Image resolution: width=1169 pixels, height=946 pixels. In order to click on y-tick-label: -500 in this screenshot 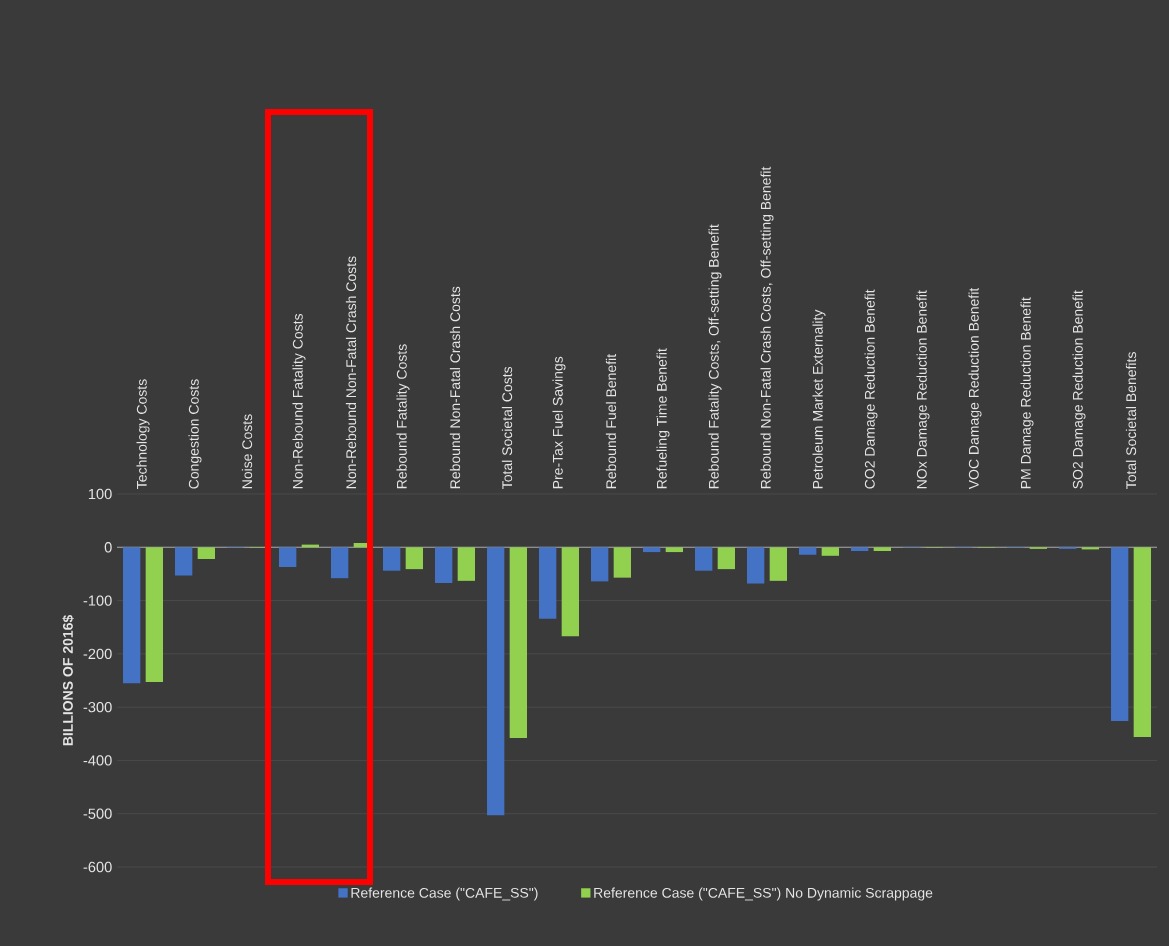, I will do `click(97, 813)`.